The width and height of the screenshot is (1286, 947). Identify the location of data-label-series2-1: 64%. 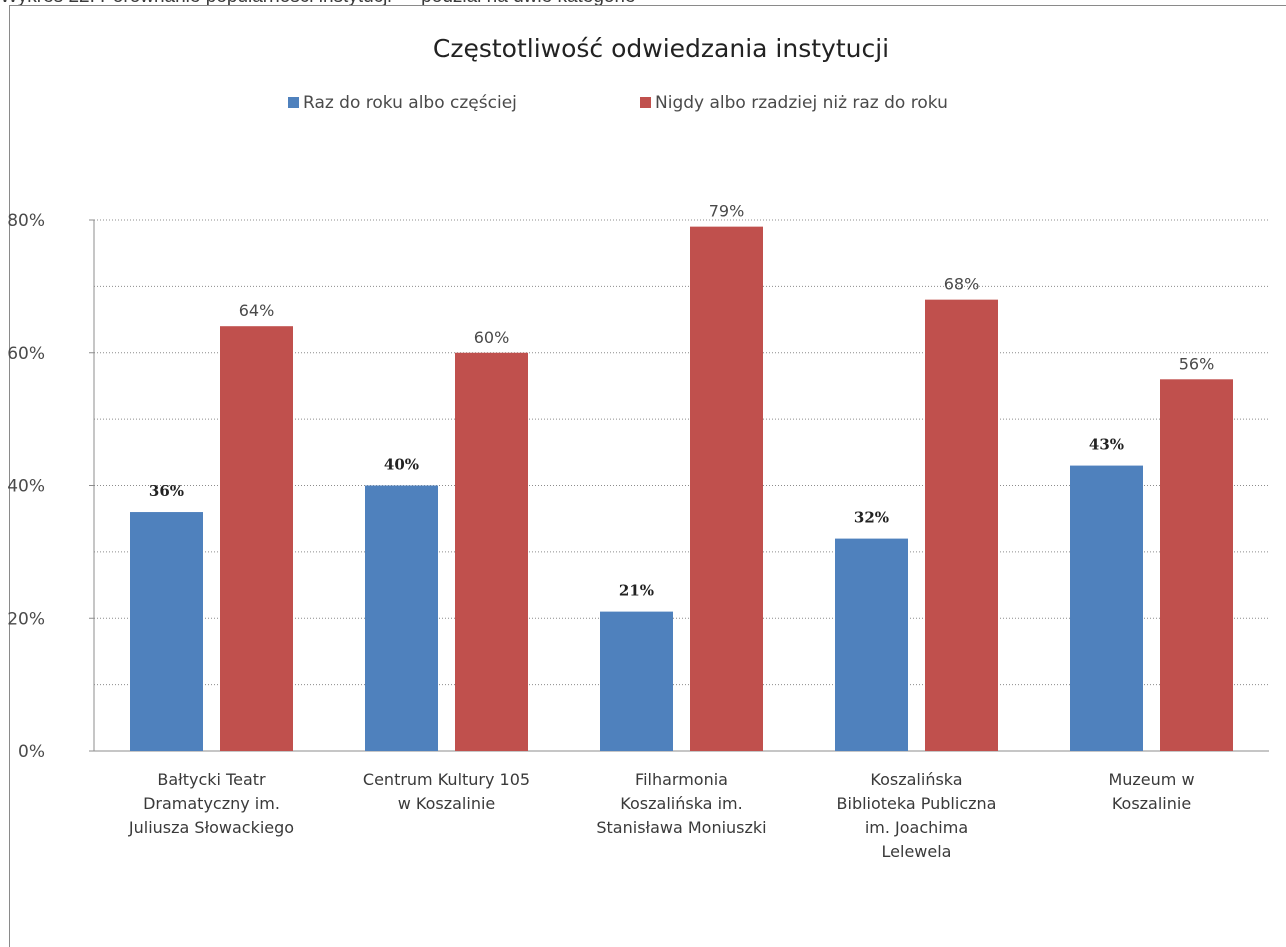
(257, 310).